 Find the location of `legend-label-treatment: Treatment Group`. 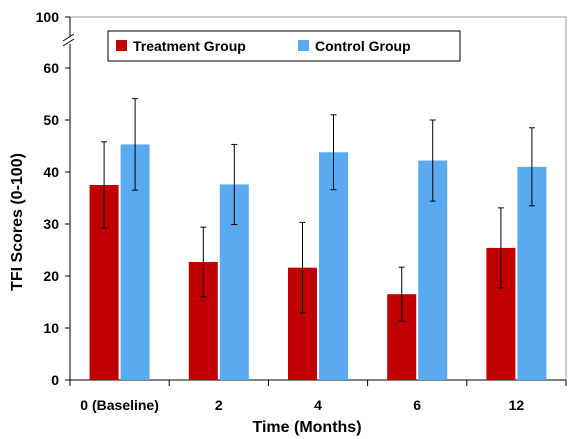

legend-label-treatment: Treatment Group is located at coordinates (189, 46).